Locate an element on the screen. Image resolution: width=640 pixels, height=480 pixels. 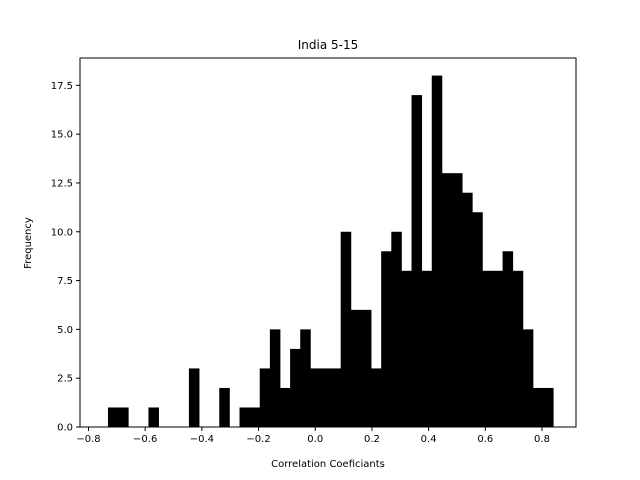
x-axis: −0.8 −0.6 −0.4 −0.2 0.0 0.2 0.4 0.6 0.8 is located at coordinates (313, 436).